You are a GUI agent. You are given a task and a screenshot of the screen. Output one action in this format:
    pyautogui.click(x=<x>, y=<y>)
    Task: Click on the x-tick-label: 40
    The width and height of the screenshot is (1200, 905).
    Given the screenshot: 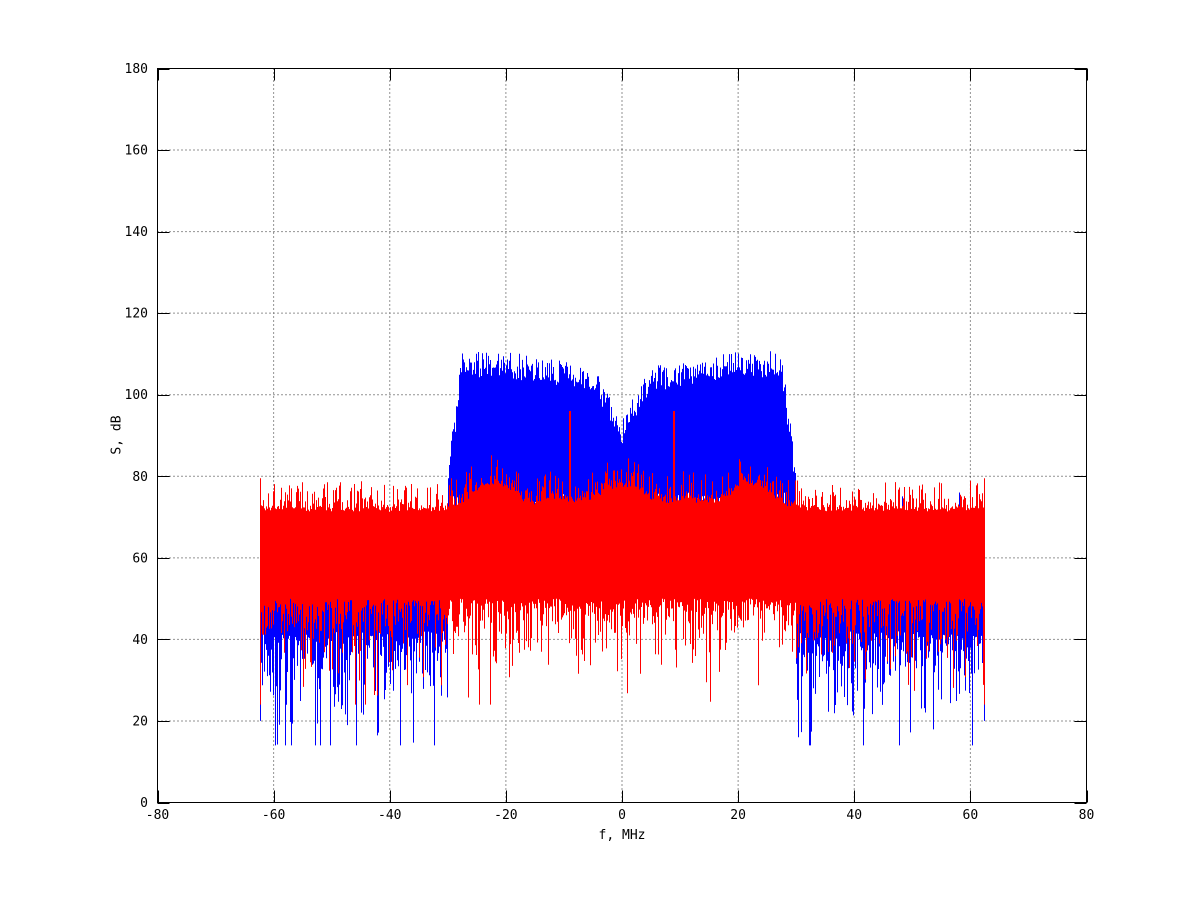 What is the action you would take?
    pyautogui.click(x=854, y=815)
    